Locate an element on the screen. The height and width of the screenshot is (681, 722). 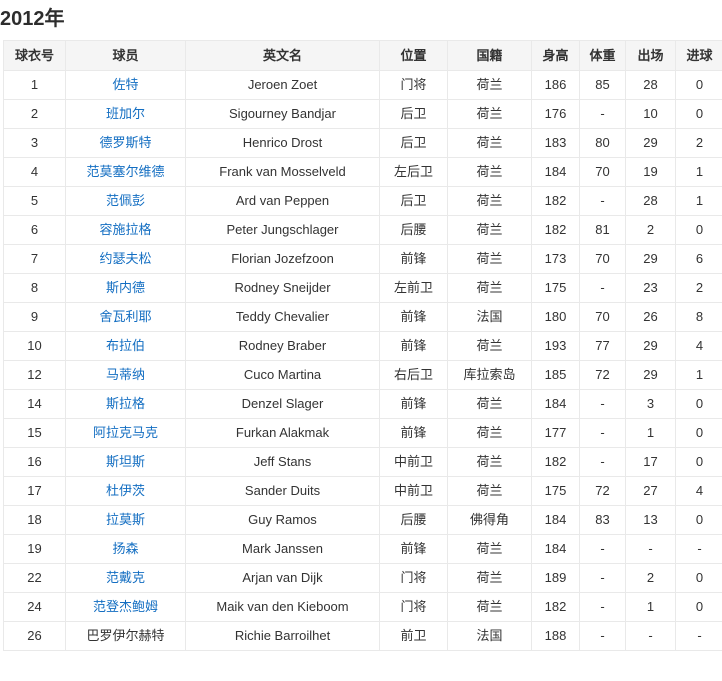
cell-jersey-number: 12 is located at coordinates (34, 375).